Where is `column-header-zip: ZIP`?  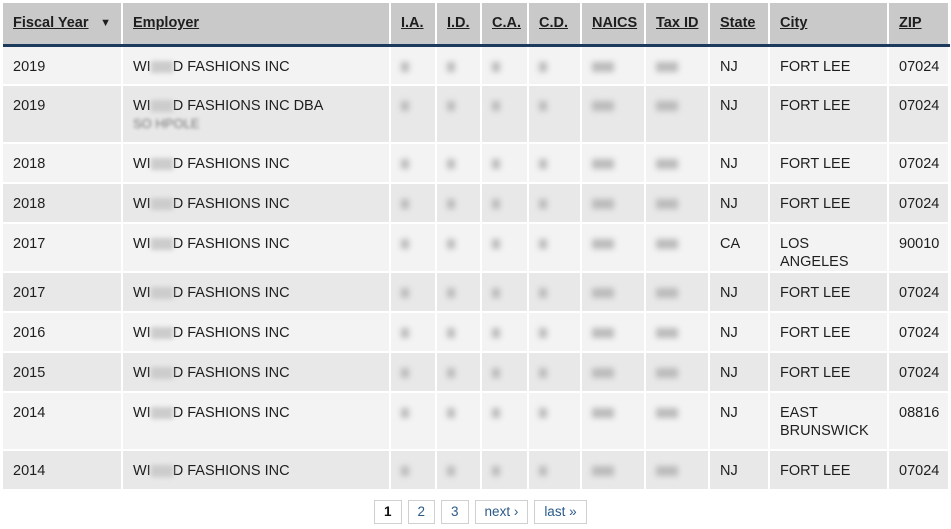
column-header-zip: ZIP is located at coordinates (919, 25).